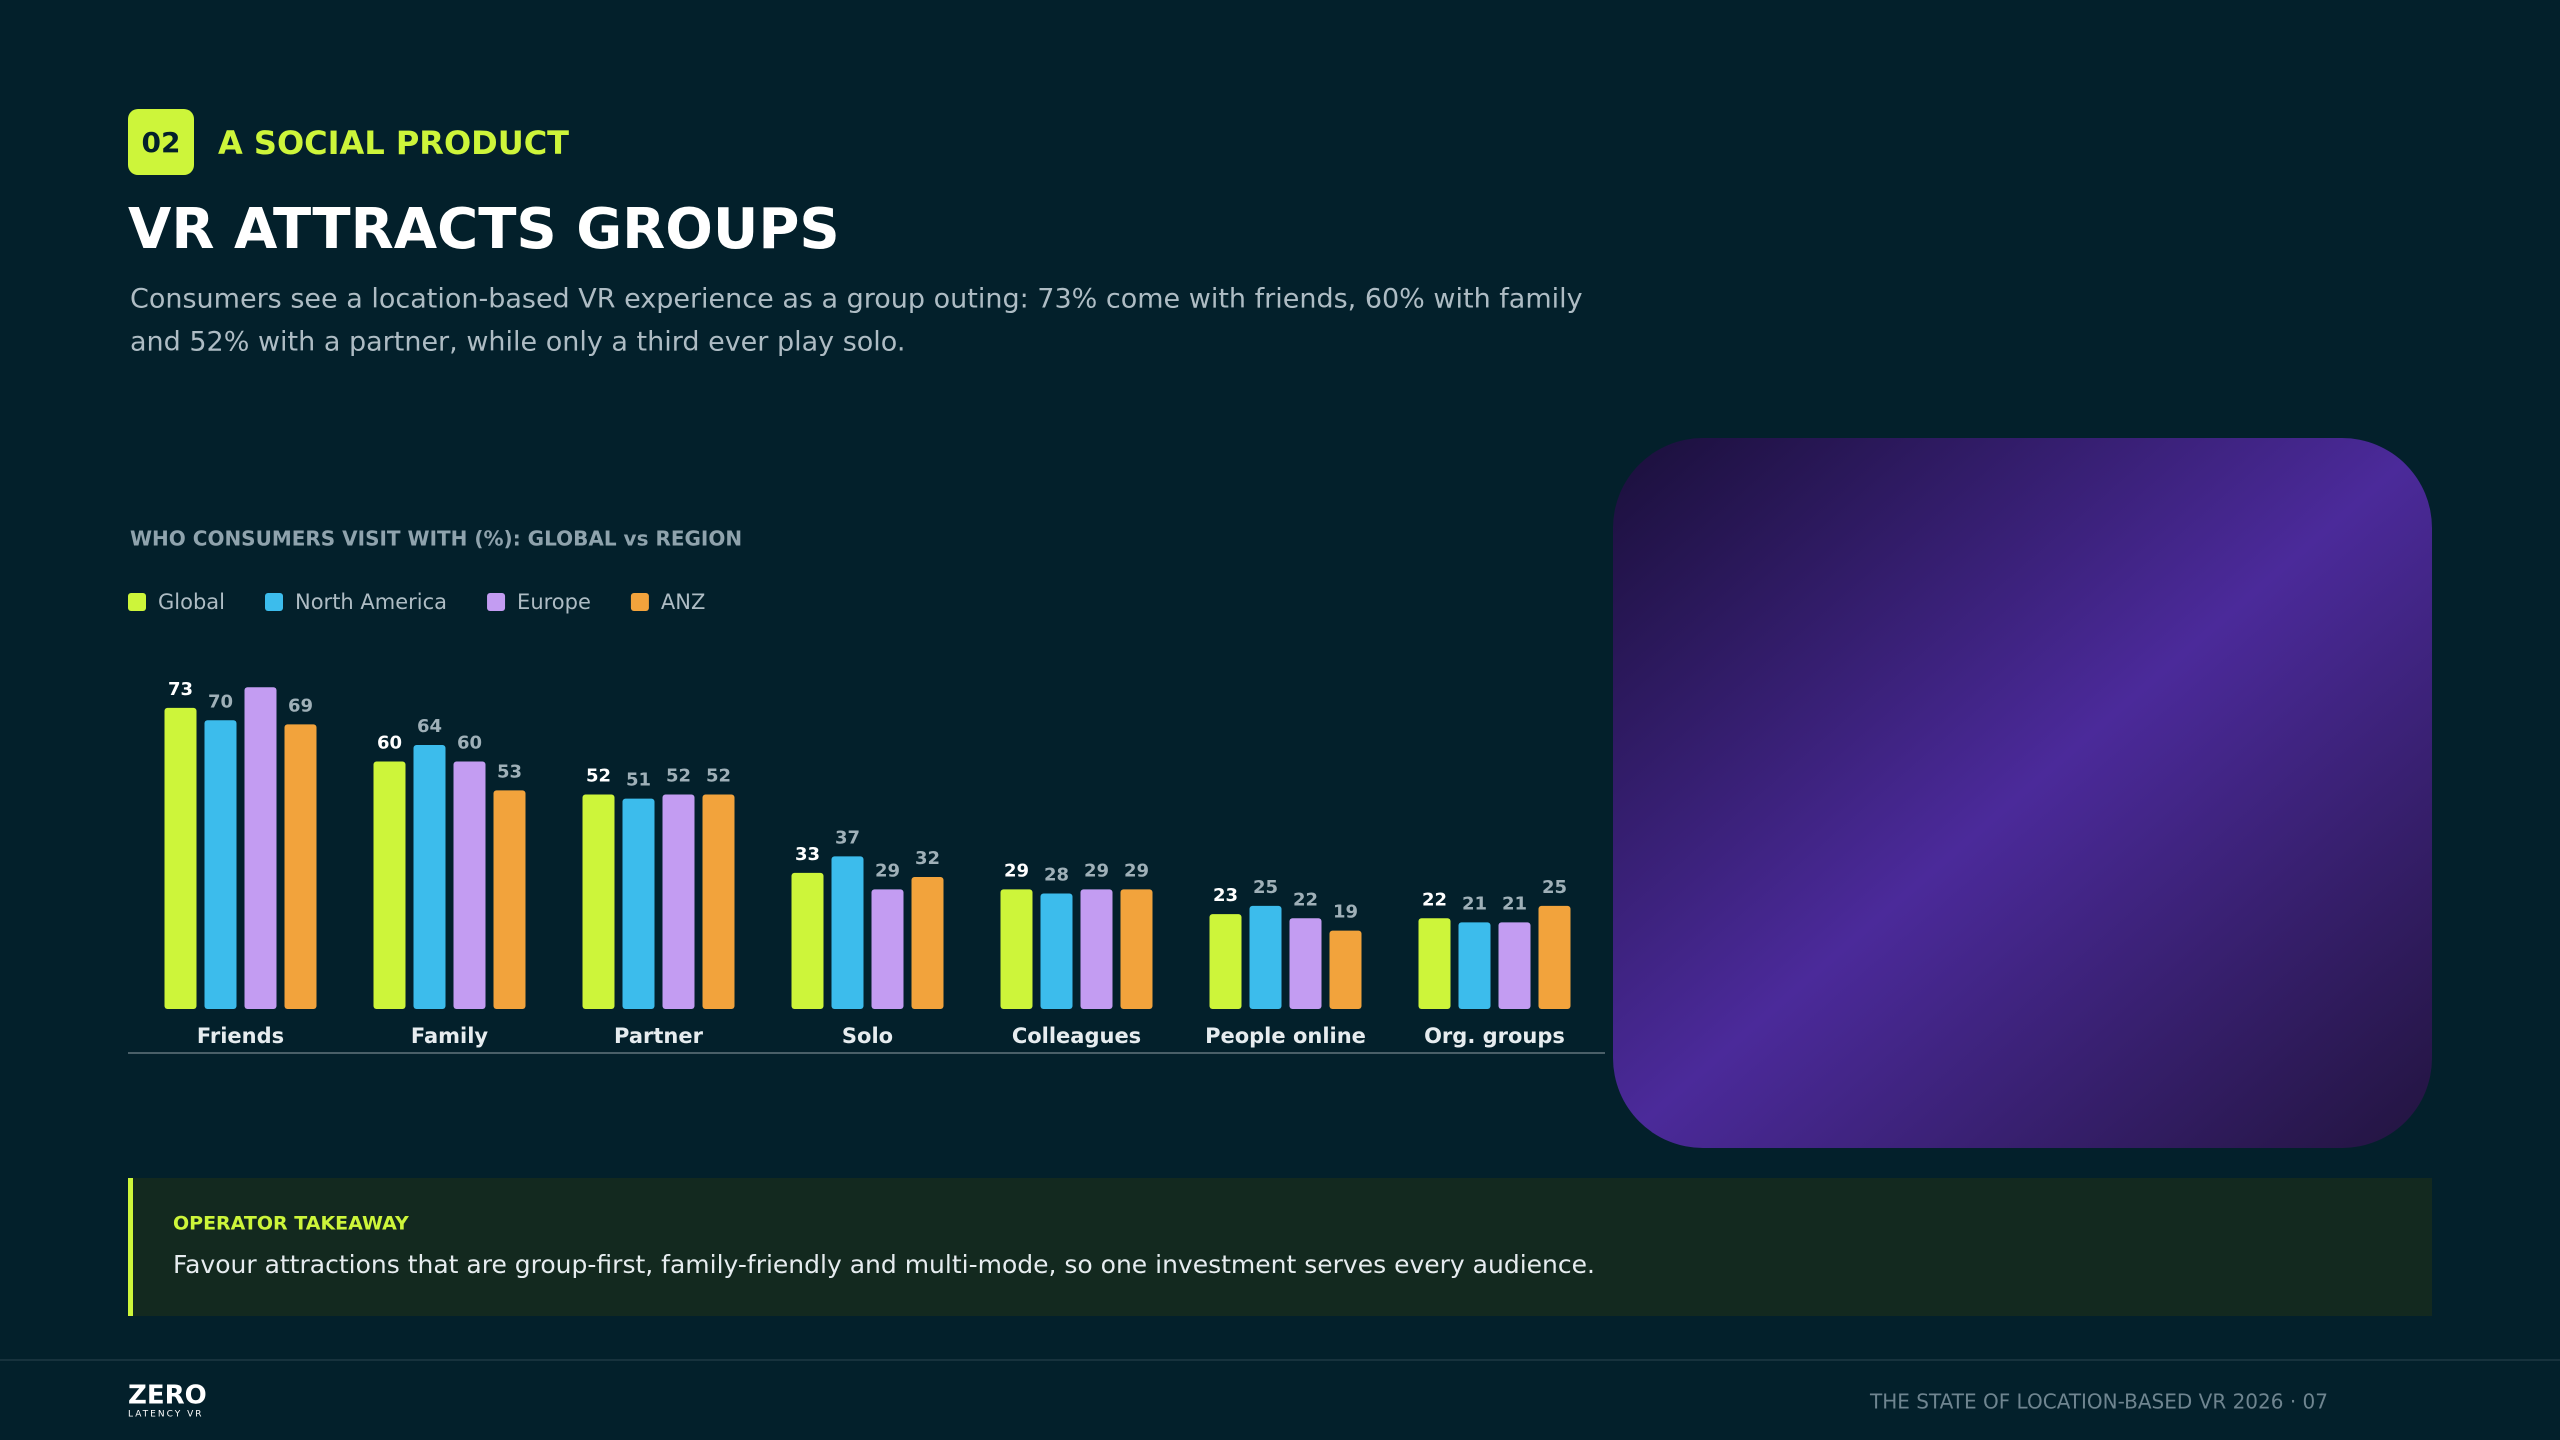  What do you see at coordinates (166, 1415) in the screenshot?
I see `logo-sub: LATENCY VR` at bounding box center [166, 1415].